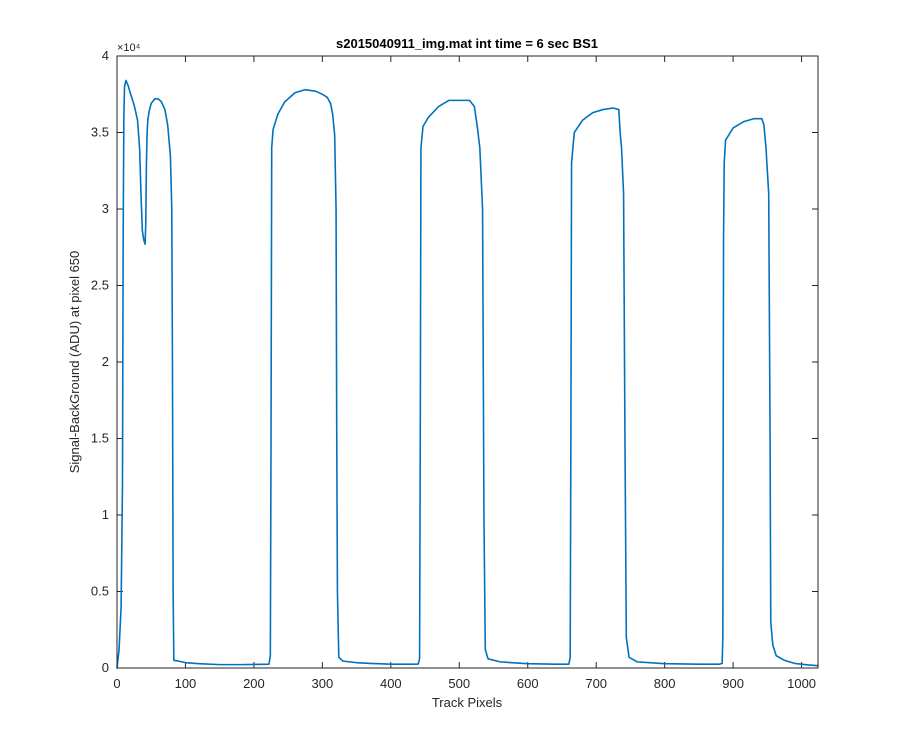 This screenshot has width=900, height=750. What do you see at coordinates (100, 132) in the screenshot?
I see `y-tick-label: 3.5` at bounding box center [100, 132].